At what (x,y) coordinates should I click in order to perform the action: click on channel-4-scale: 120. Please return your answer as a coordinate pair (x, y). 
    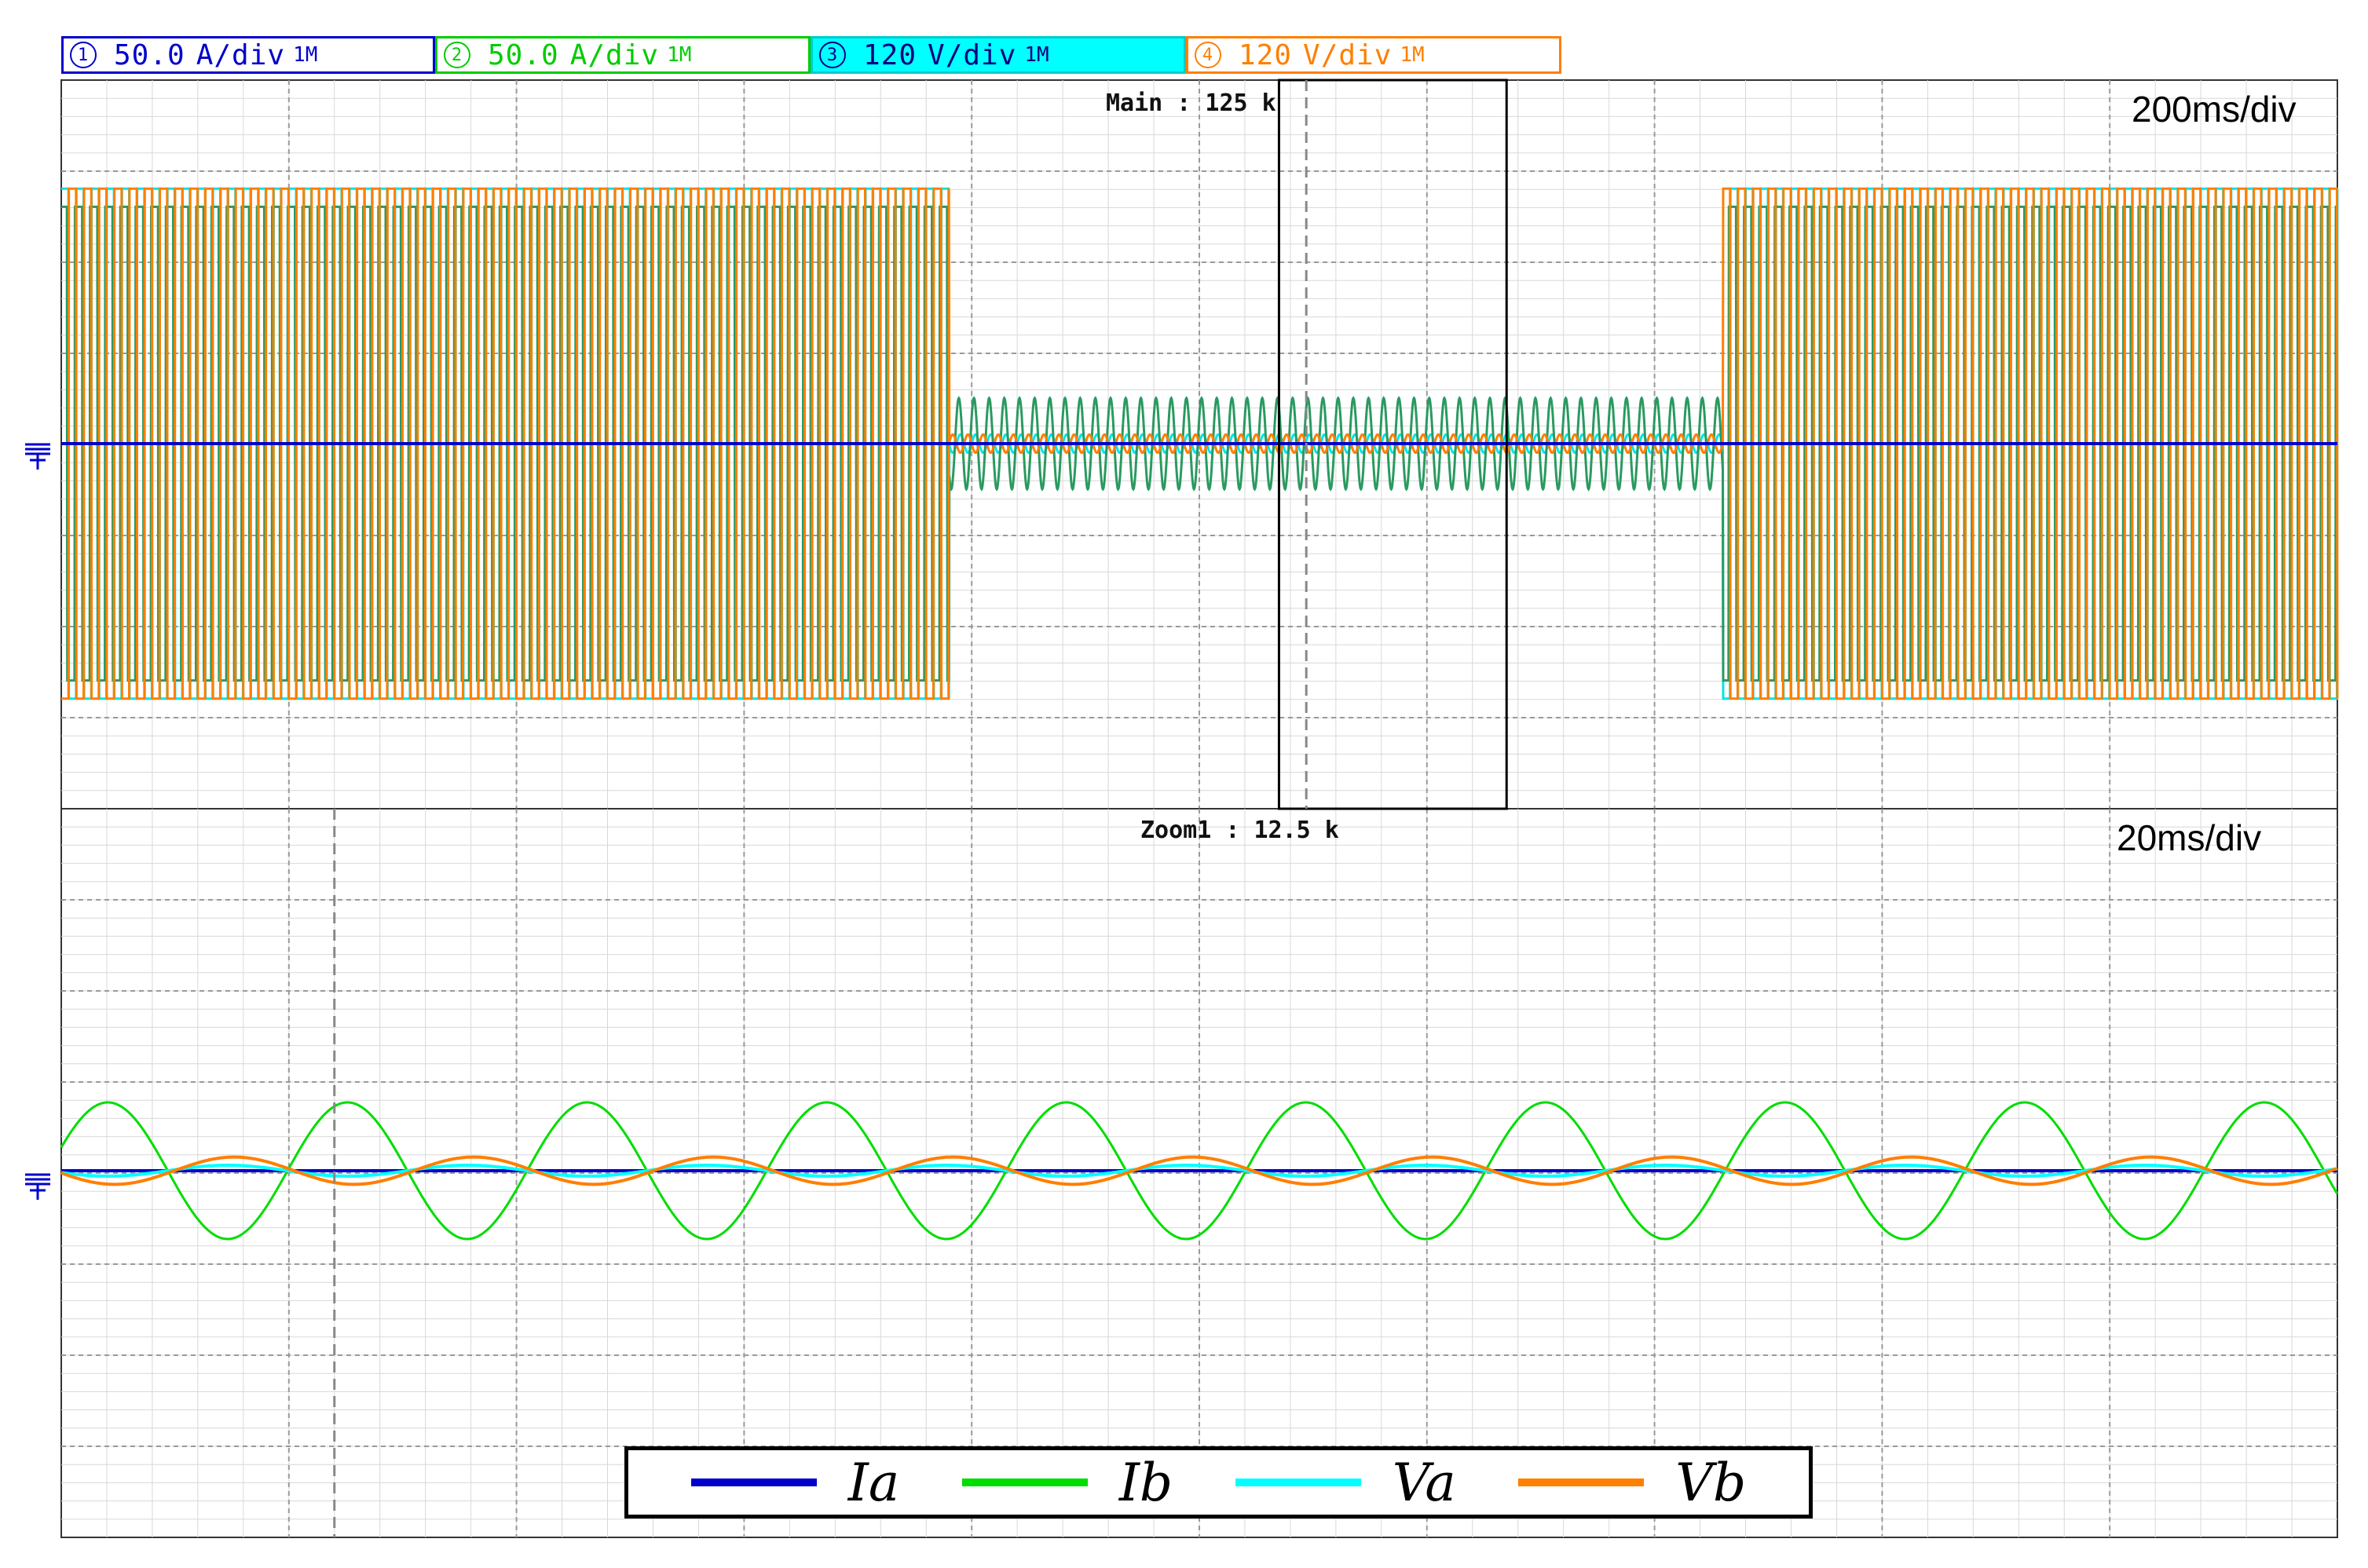
    Looking at the image, I should click on (1266, 54).